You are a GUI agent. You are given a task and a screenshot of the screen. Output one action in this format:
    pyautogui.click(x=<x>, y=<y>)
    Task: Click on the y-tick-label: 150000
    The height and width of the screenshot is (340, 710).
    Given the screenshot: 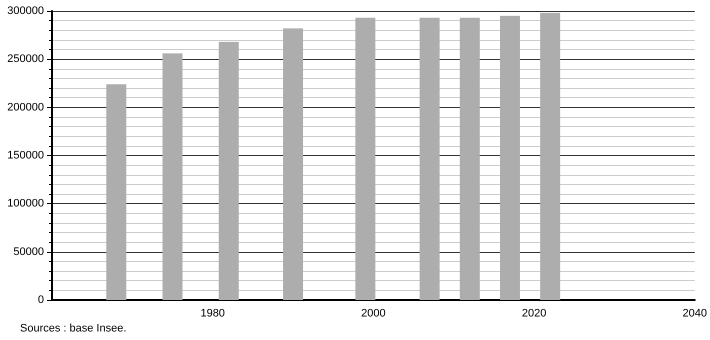 What is the action you would take?
    pyautogui.click(x=25, y=156)
    